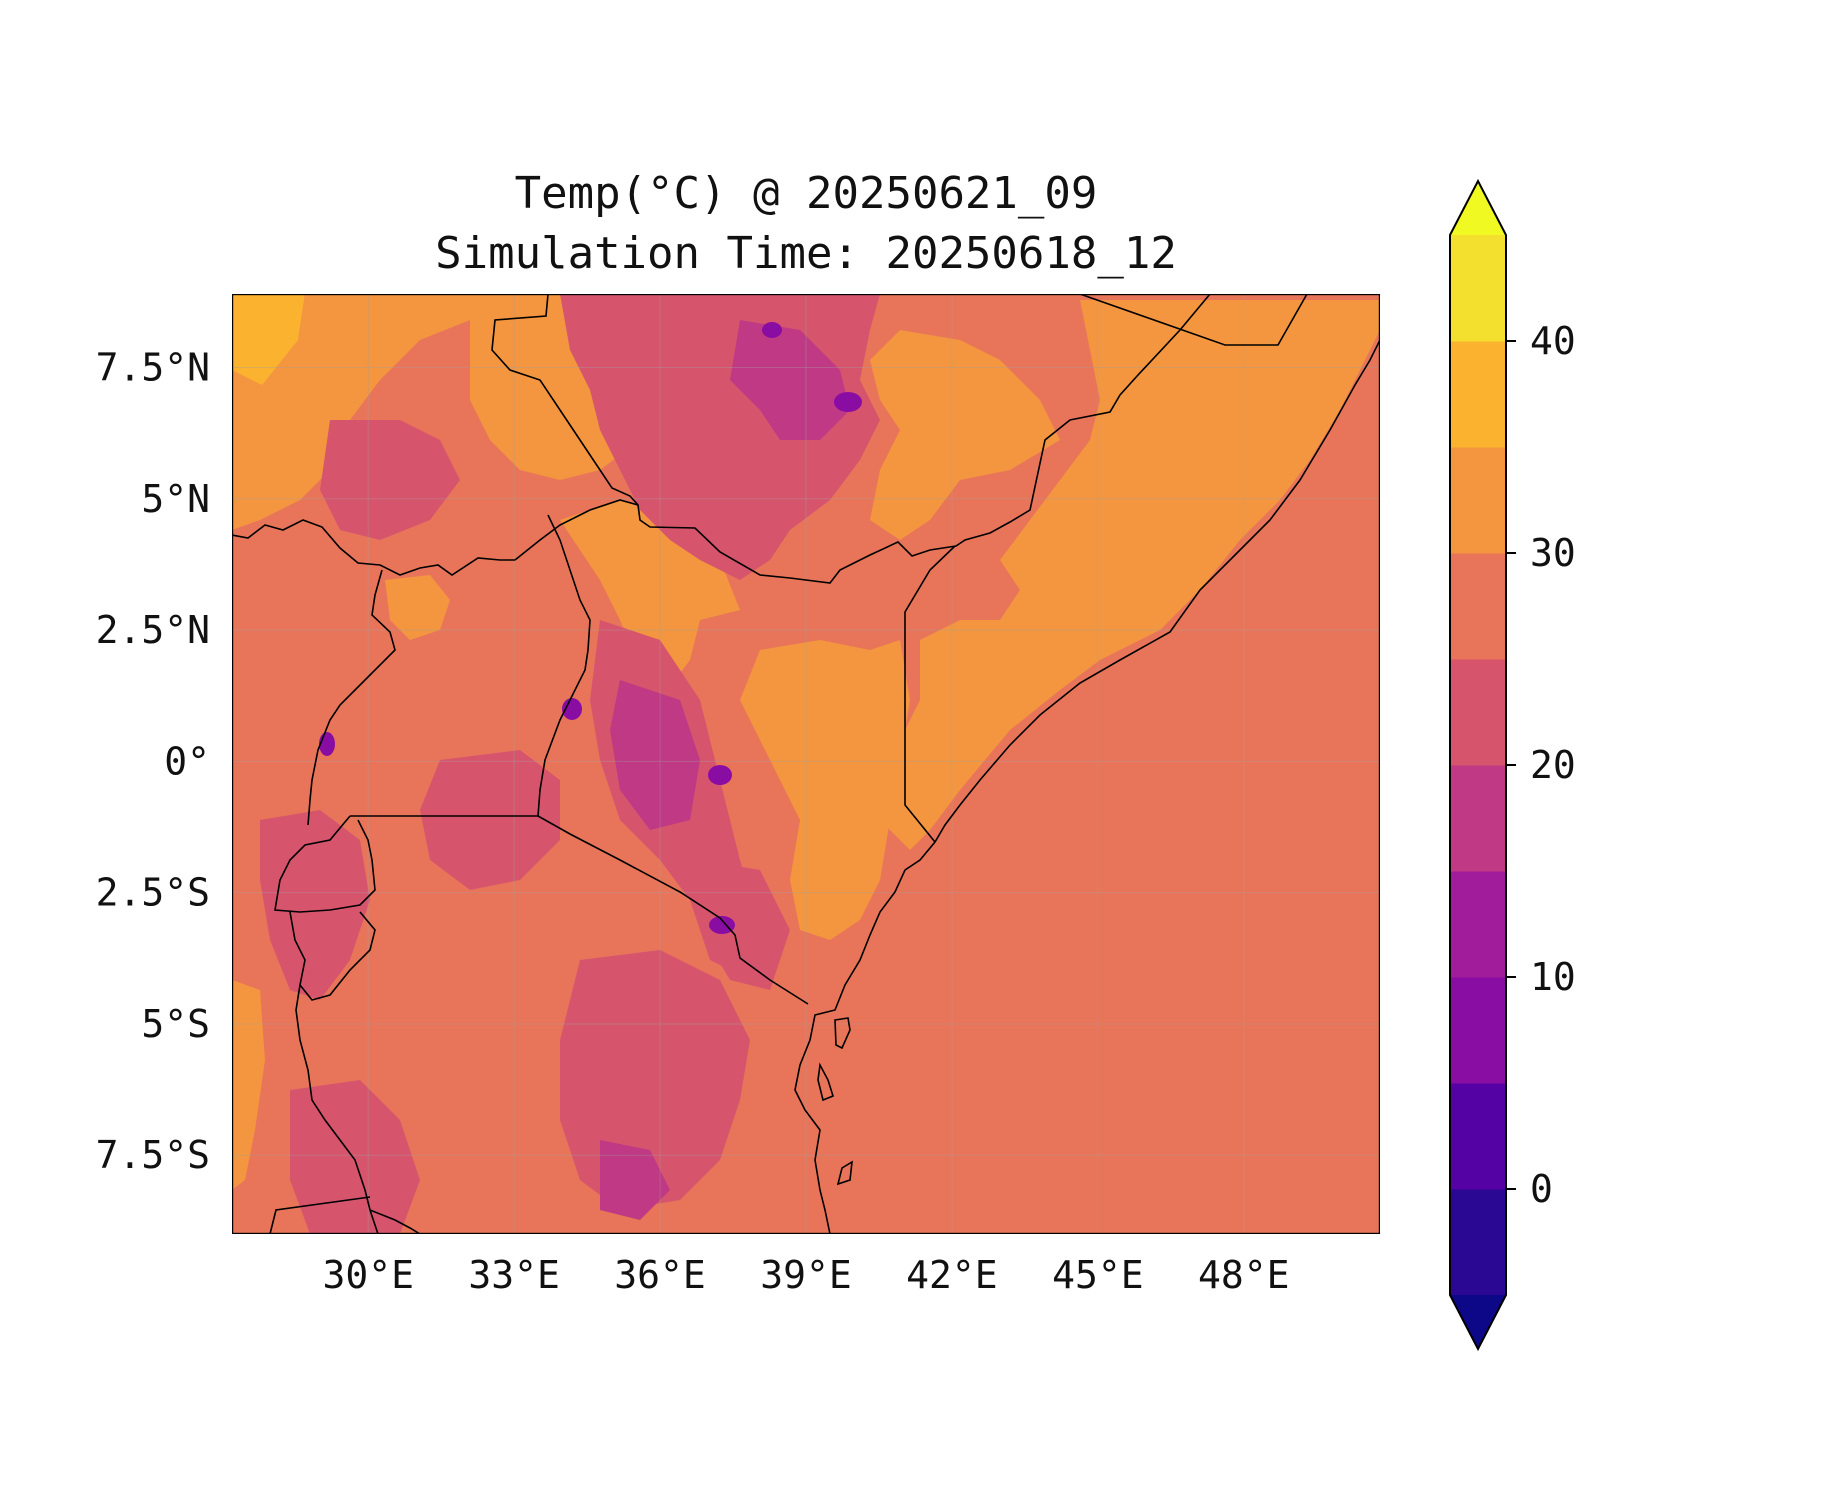 The image size is (1833, 1504). What do you see at coordinates (635, 1180) in the screenshot?
I see `temp-region-cold-tanzania` at bounding box center [635, 1180].